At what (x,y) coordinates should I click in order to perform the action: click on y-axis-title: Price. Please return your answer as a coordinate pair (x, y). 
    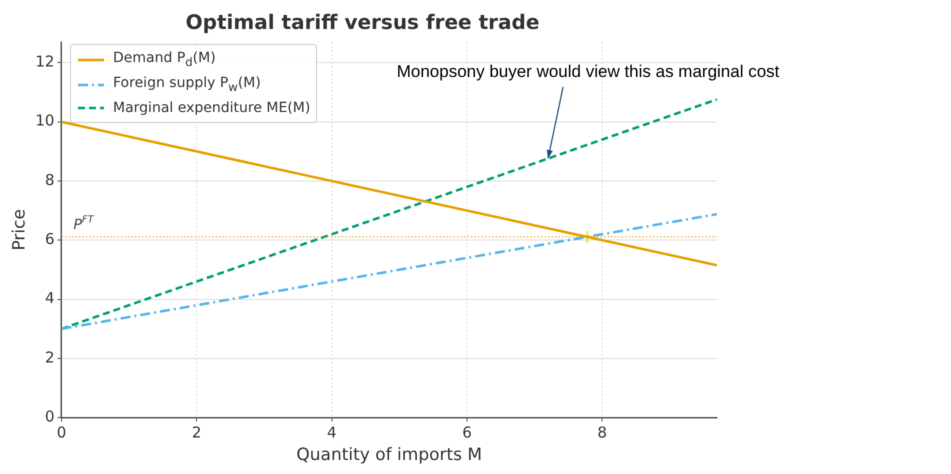
    Looking at the image, I should click on (20, 230).